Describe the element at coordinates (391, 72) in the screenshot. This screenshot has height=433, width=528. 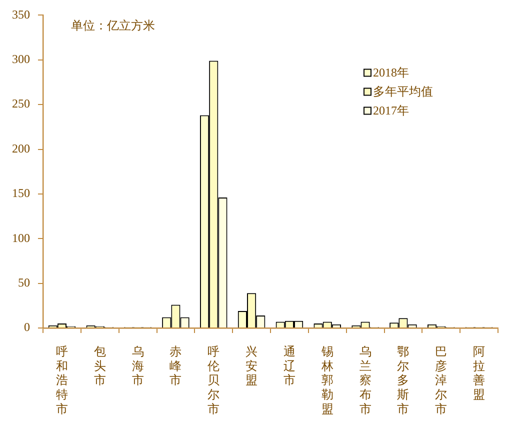
I see `legend-label: 2018年` at that location.